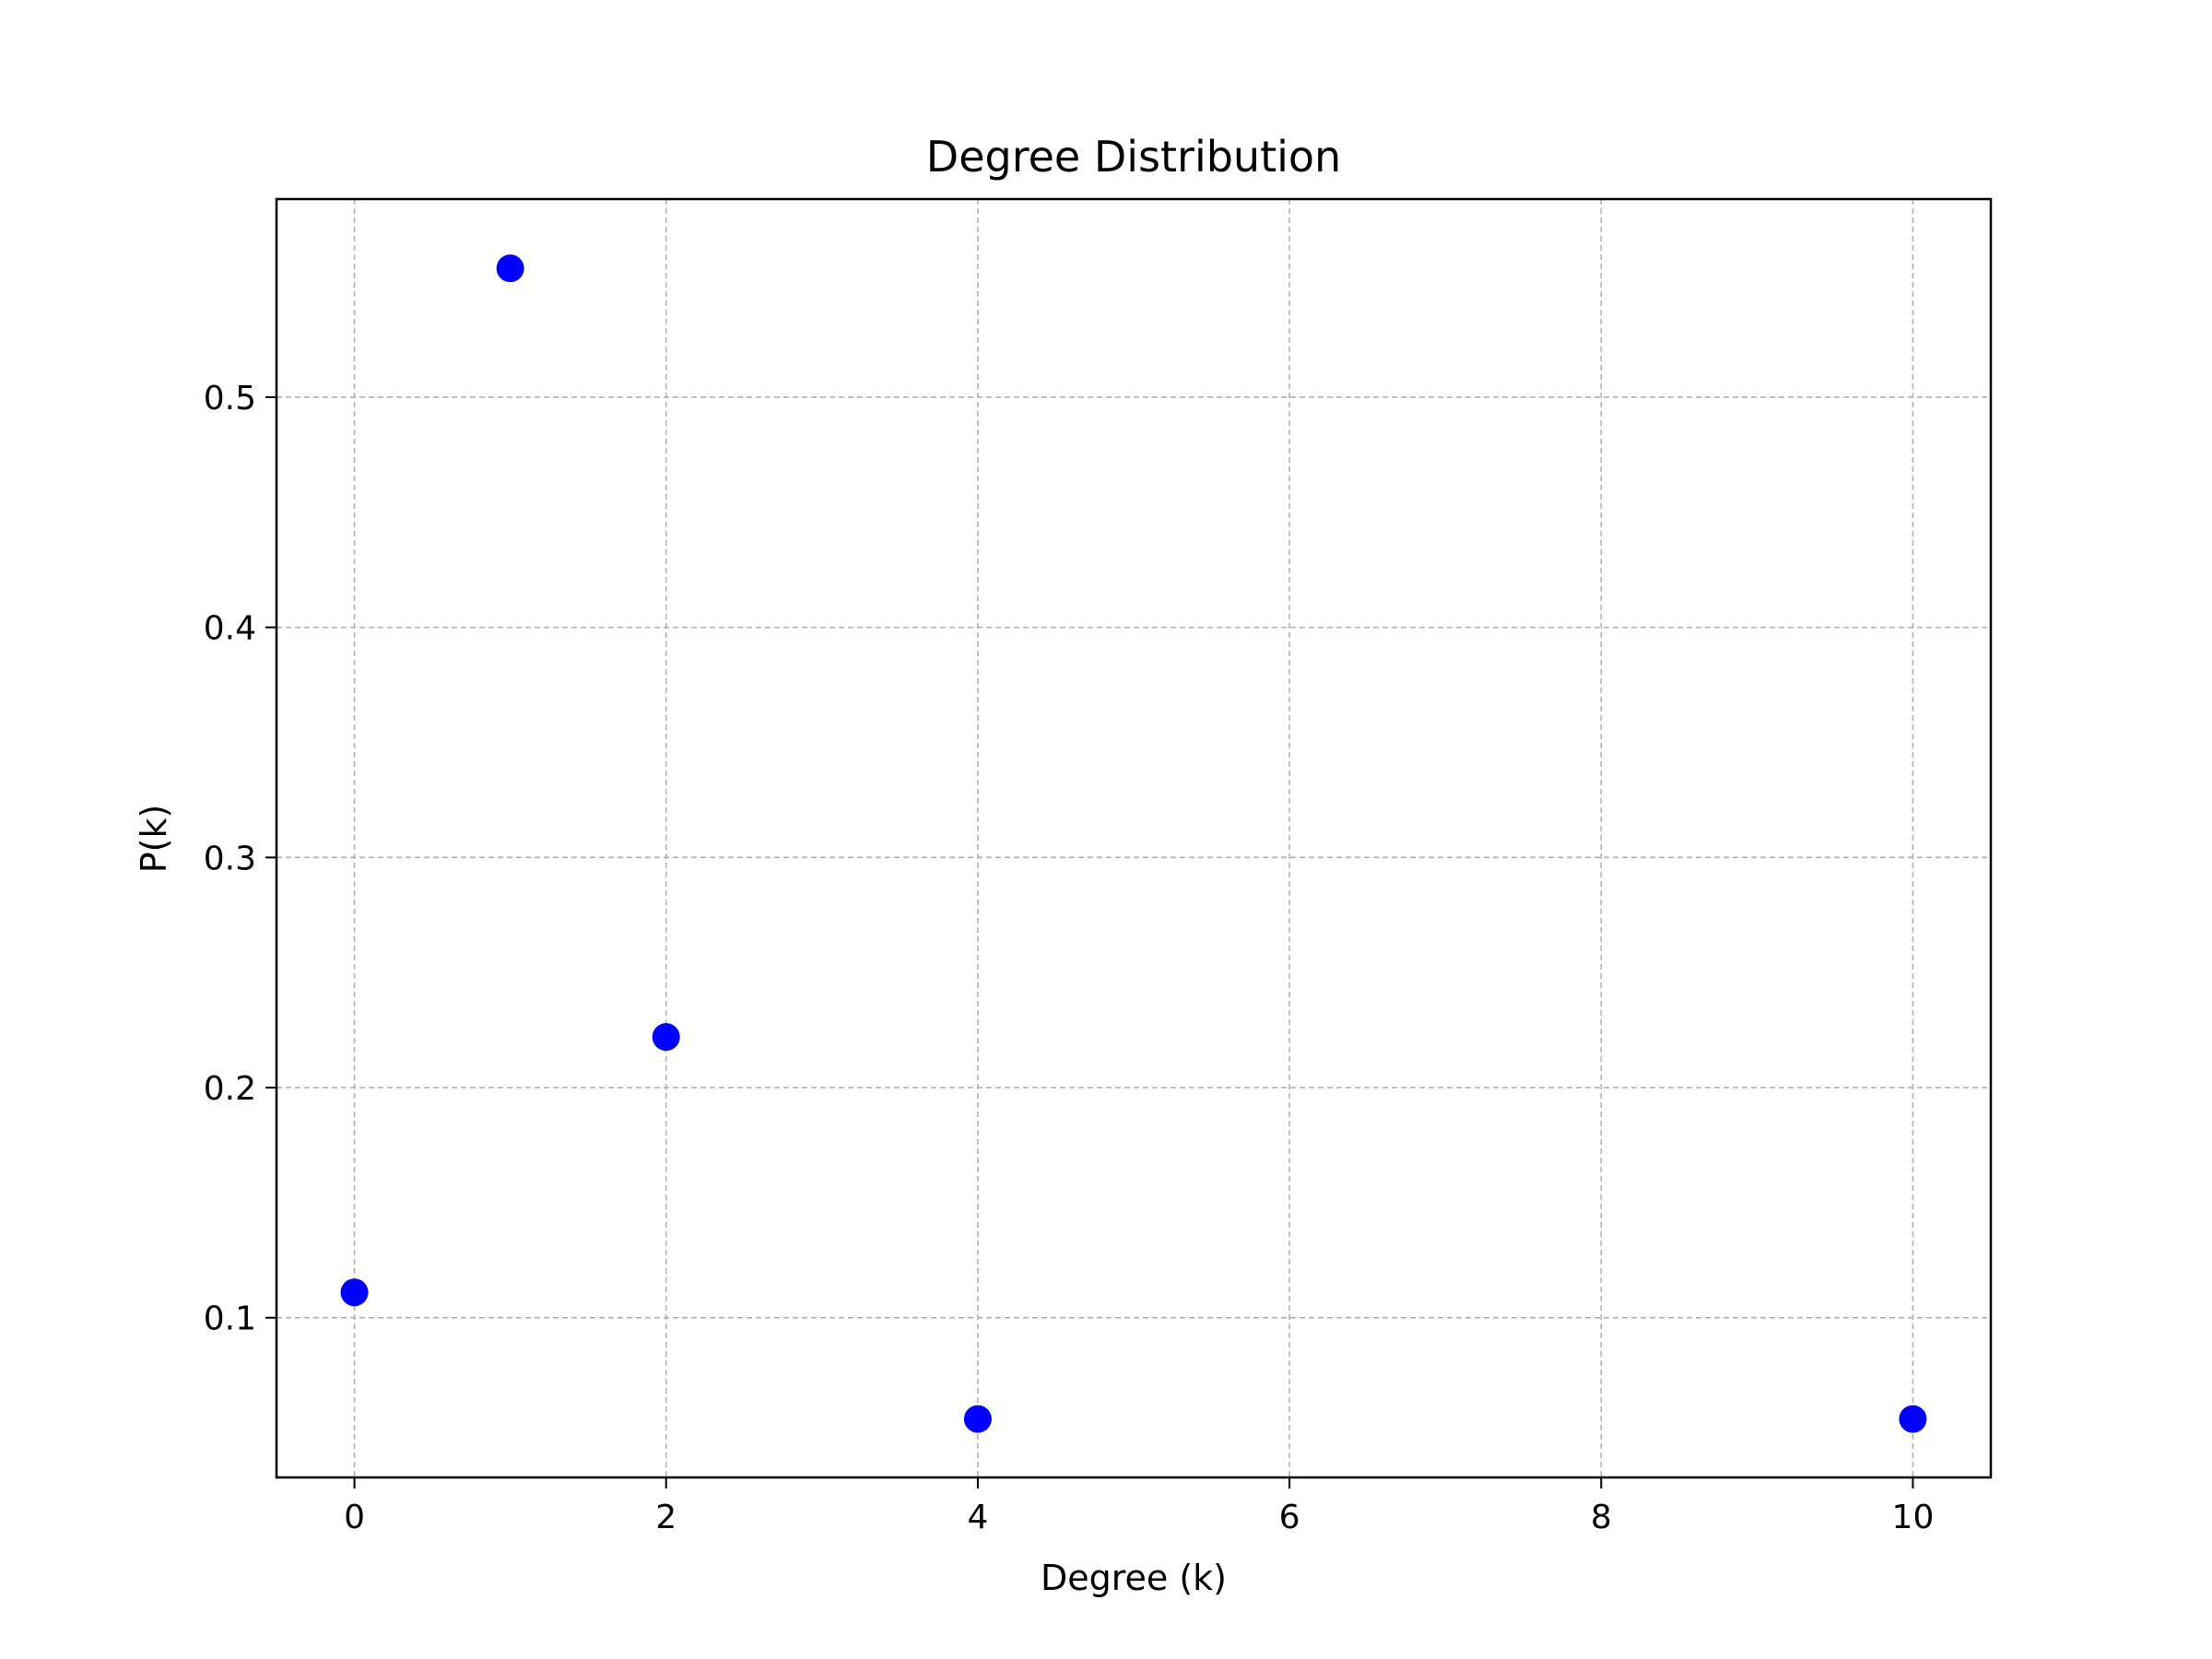 Image resolution: width=2212 pixels, height=1659 pixels. Describe the element at coordinates (977, 1517) in the screenshot. I see `x-tick-label: 4` at that location.